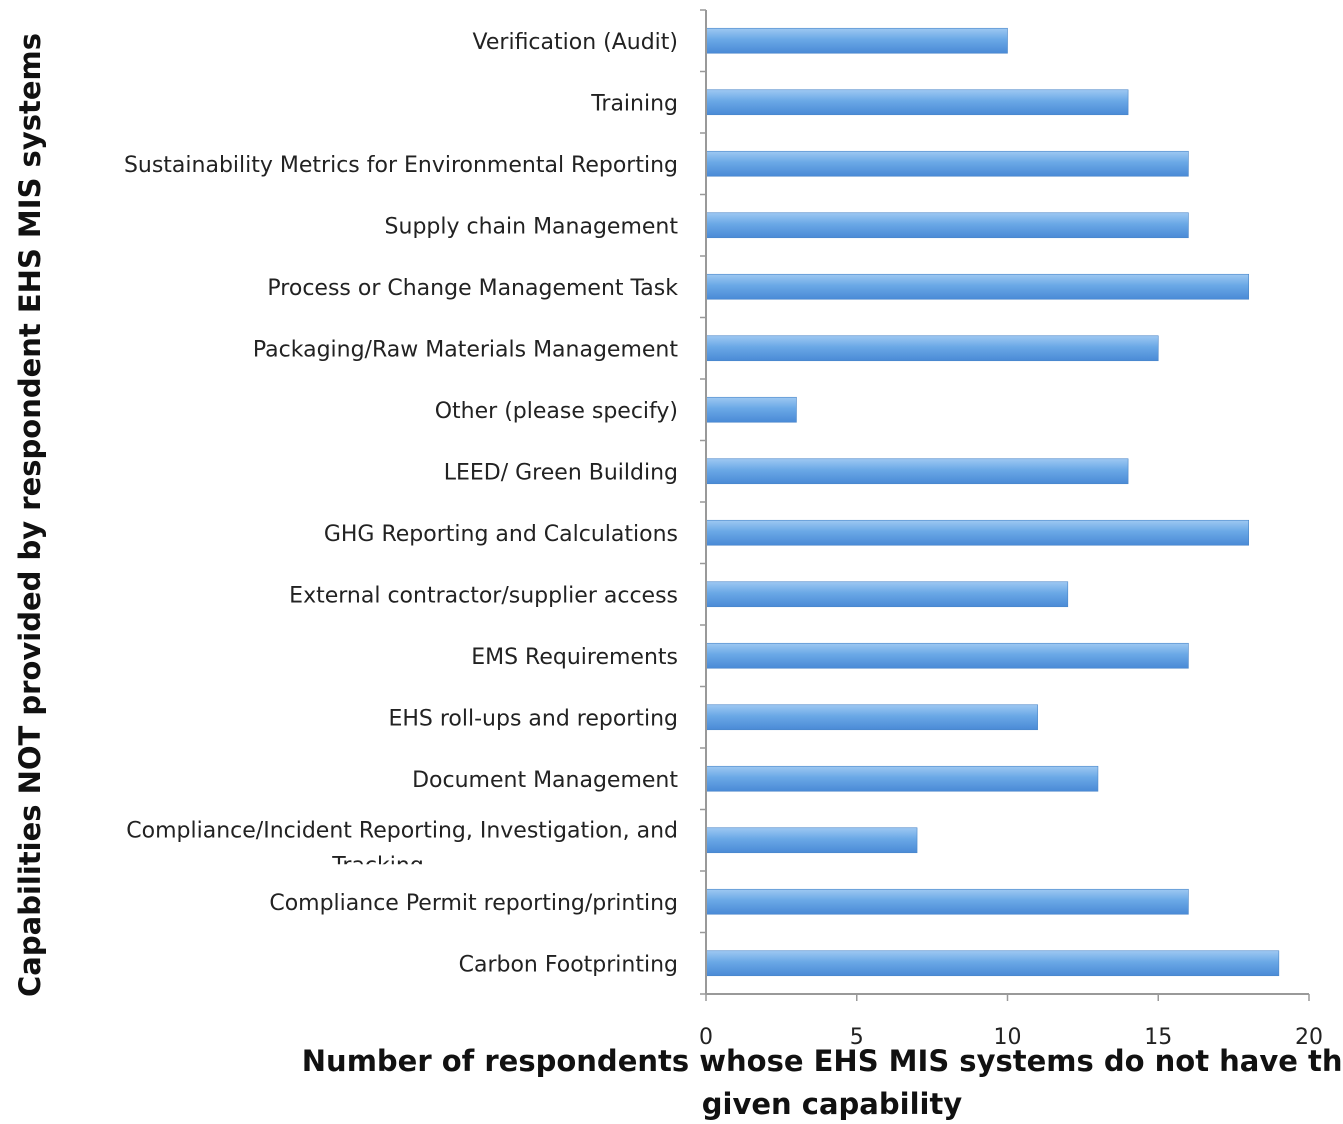  I want to click on x-tick-label-0: 0, so click(706, 1037).